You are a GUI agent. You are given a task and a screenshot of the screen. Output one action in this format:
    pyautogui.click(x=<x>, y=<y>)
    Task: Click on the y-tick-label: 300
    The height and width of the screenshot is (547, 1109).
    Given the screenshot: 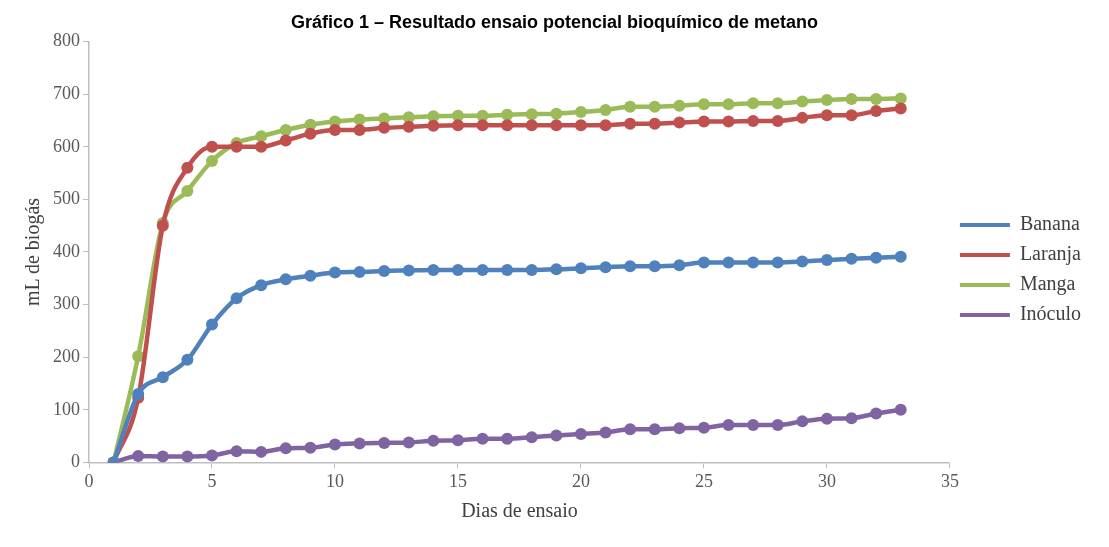 What is the action you would take?
    pyautogui.click(x=66, y=303)
    